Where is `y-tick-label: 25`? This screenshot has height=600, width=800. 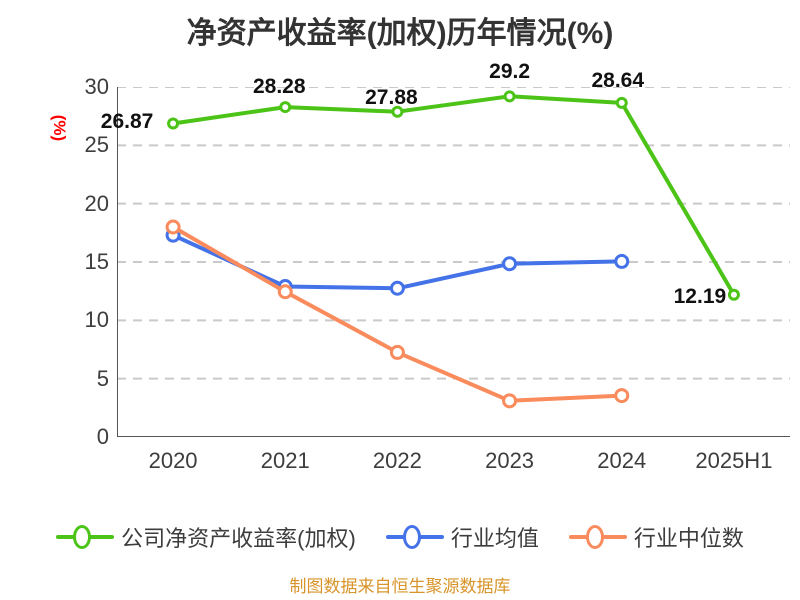
y-tick-label: 25 is located at coordinates (96, 145).